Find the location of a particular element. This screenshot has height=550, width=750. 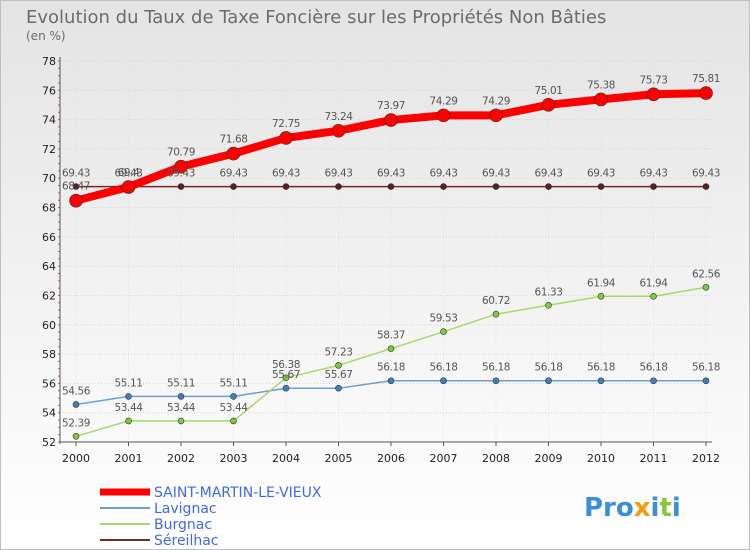

x-tick-label: 2003 is located at coordinates (234, 458).